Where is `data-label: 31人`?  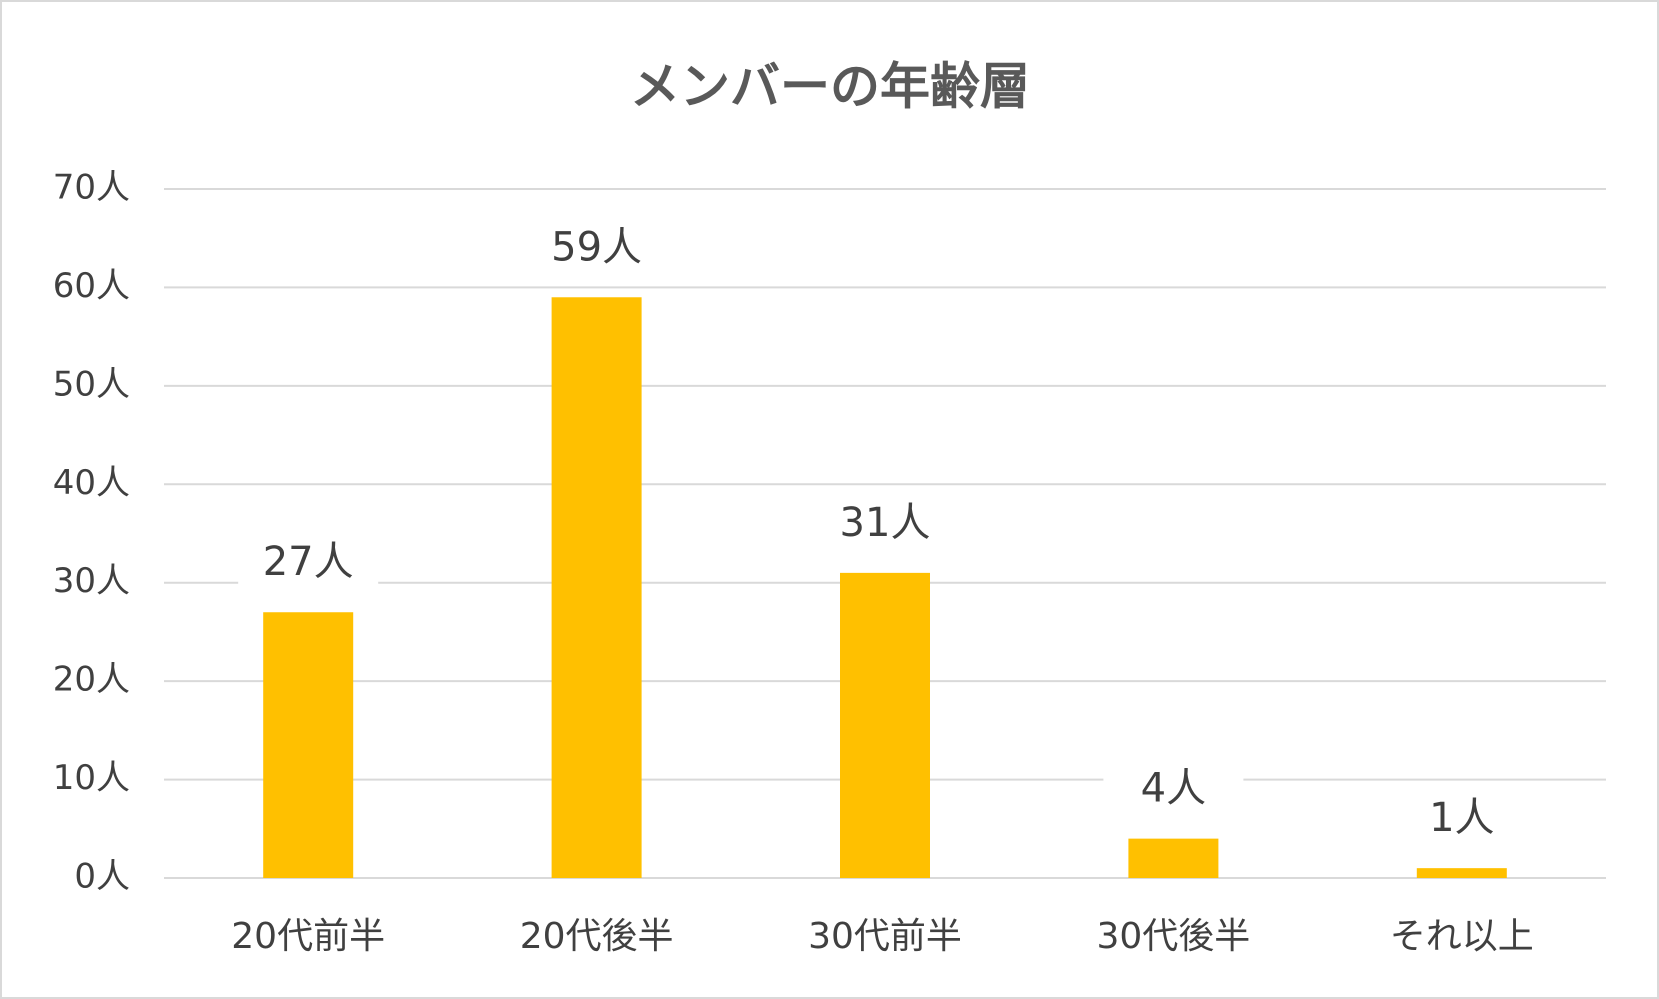
data-label: 31人 is located at coordinates (885, 523).